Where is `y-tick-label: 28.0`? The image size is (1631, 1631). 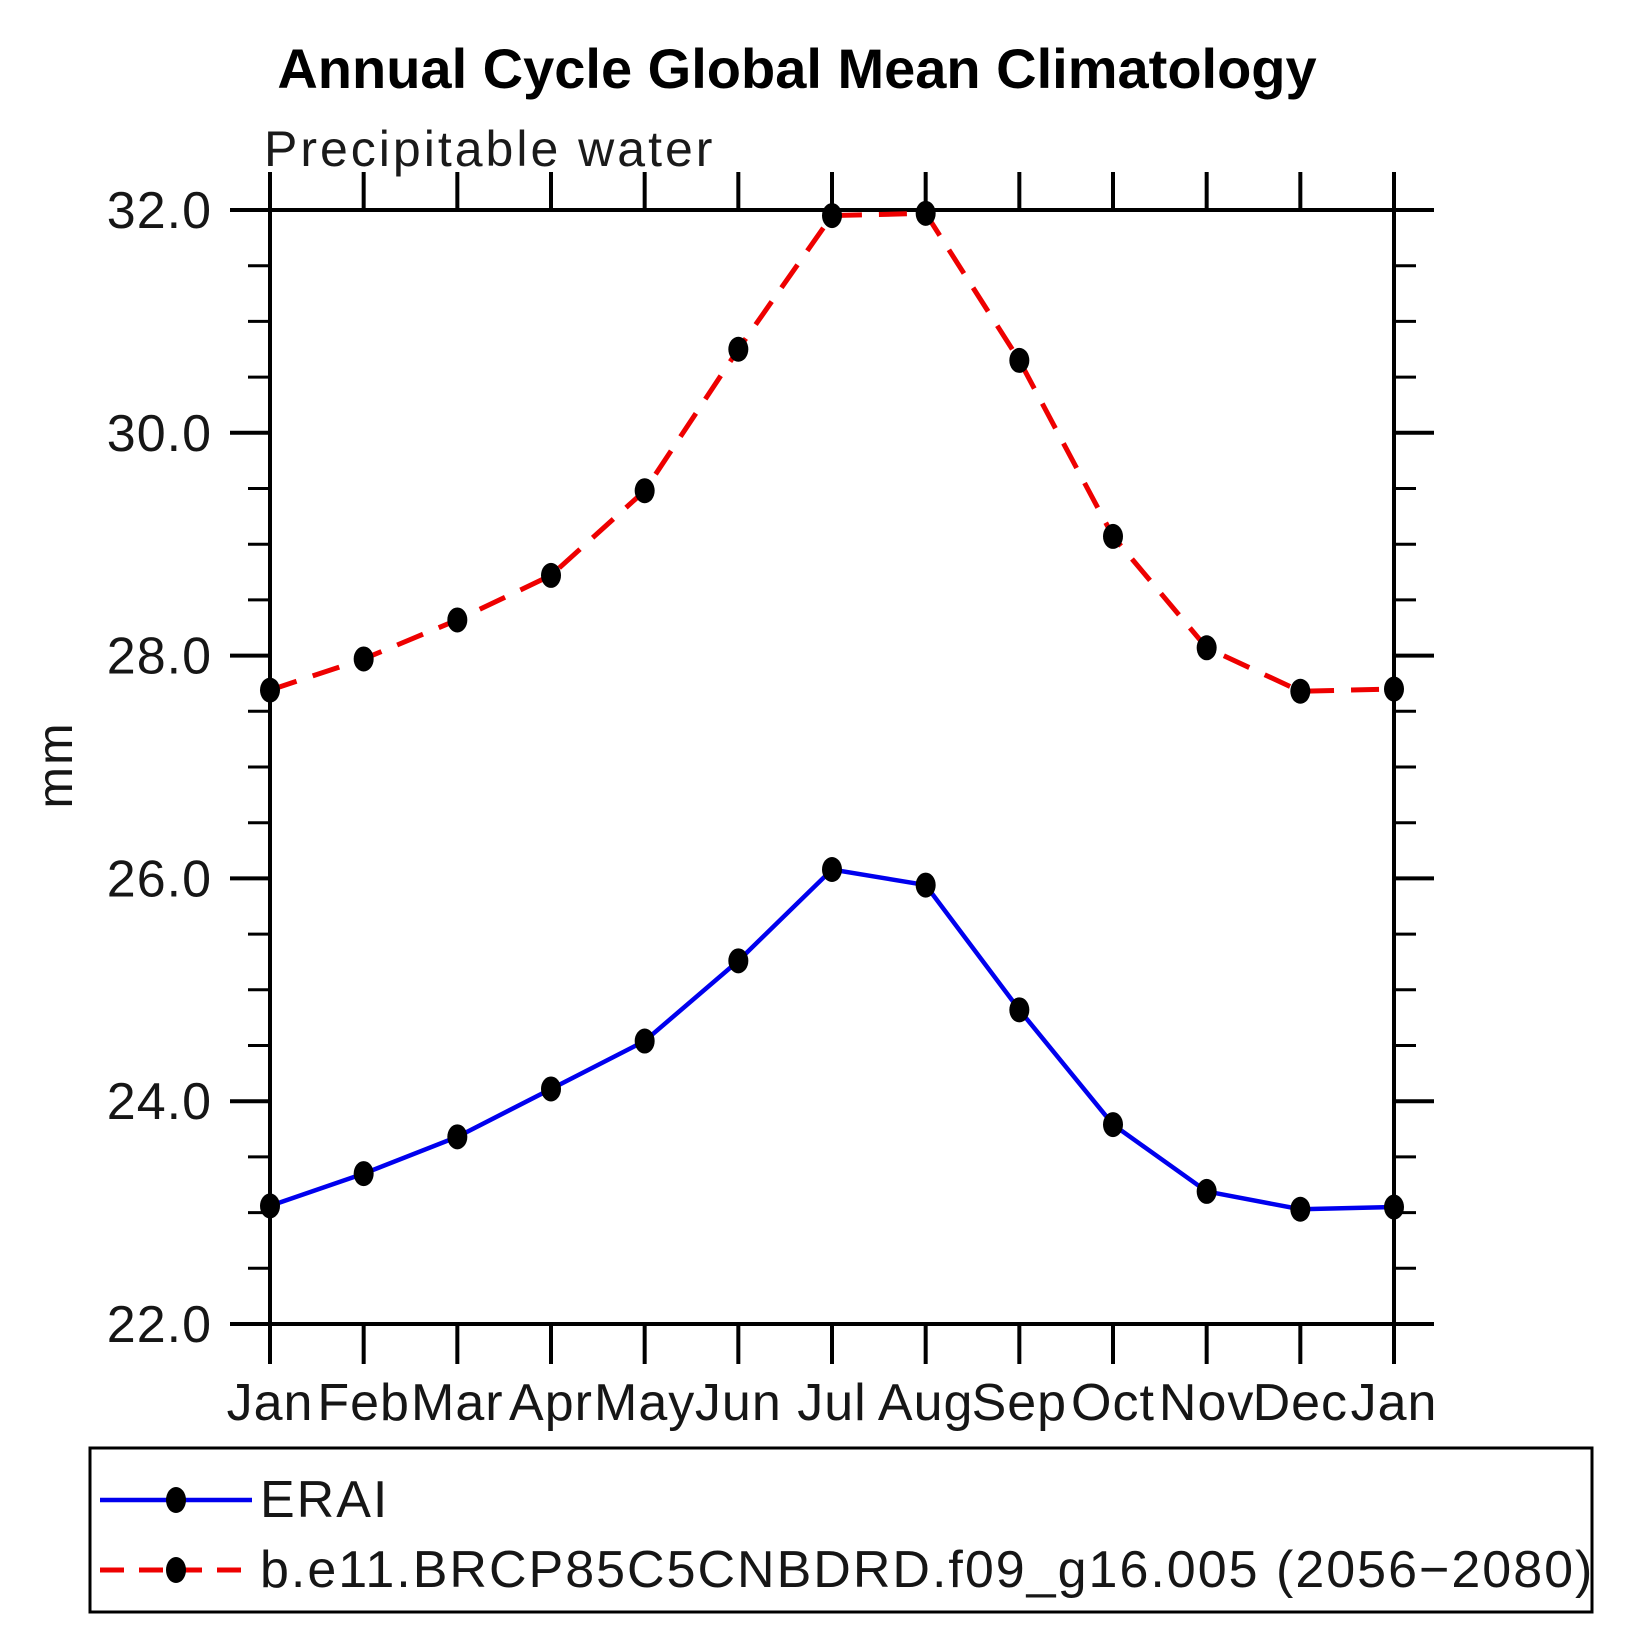 y-tick-label: 28.0 is located at coordinates (159, 657).